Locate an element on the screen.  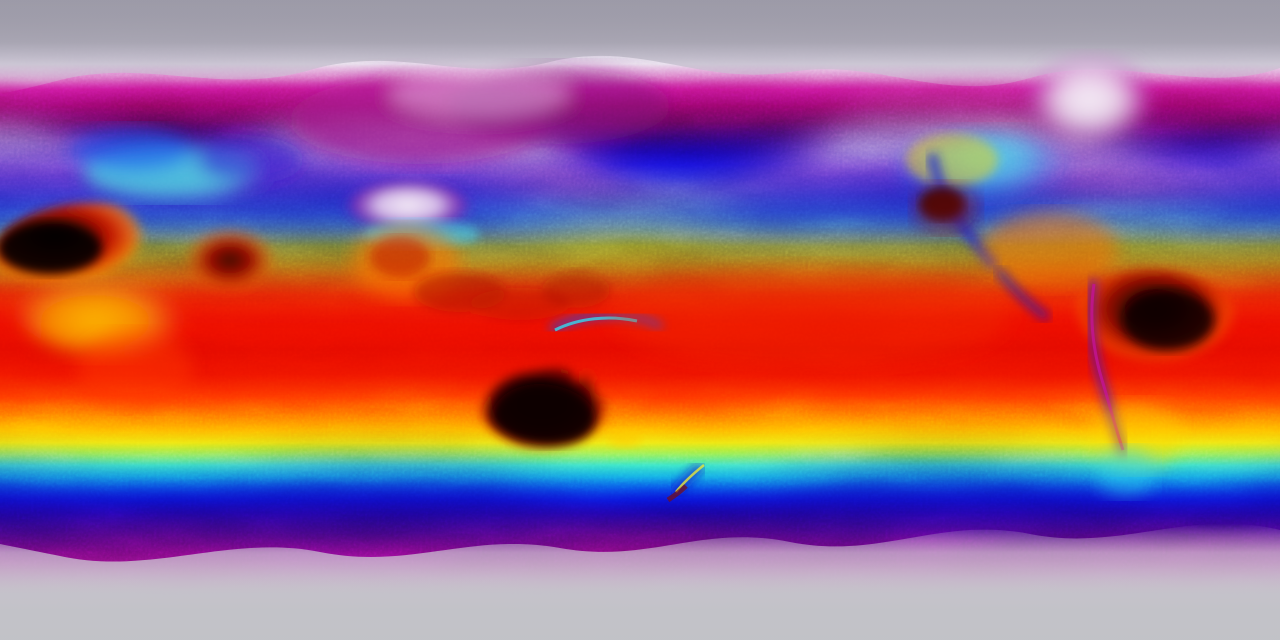
landmass-north-america is located at coordinates (1005, 235).